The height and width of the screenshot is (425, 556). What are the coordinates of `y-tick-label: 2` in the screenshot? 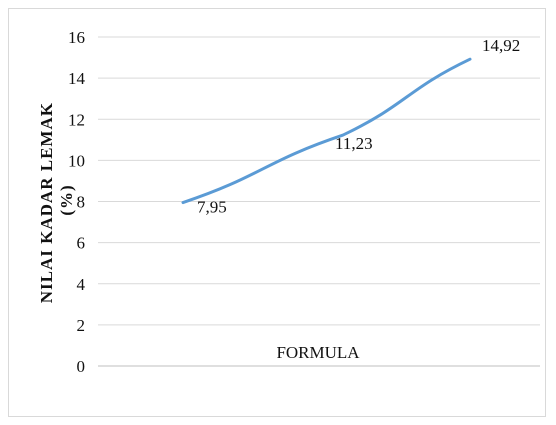 It's located at (81, 325).